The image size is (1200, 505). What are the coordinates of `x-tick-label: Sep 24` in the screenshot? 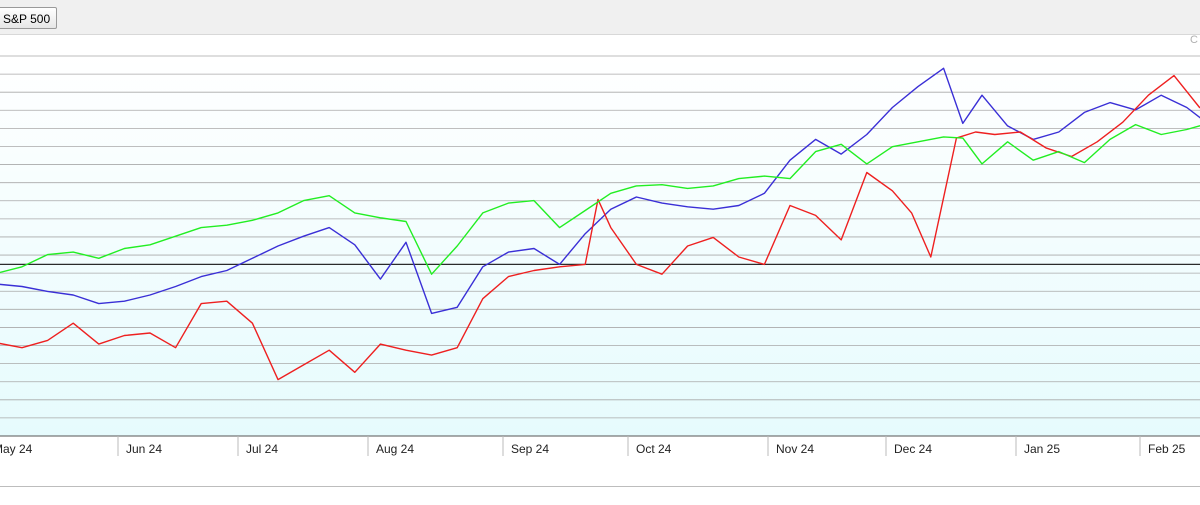 It's located at (530, 449).